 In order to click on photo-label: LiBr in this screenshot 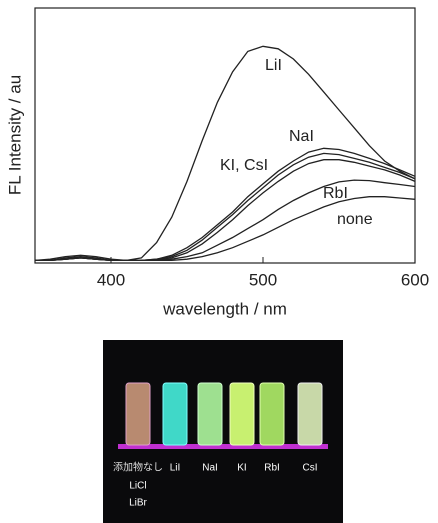, I will do `click(138, 503)`.